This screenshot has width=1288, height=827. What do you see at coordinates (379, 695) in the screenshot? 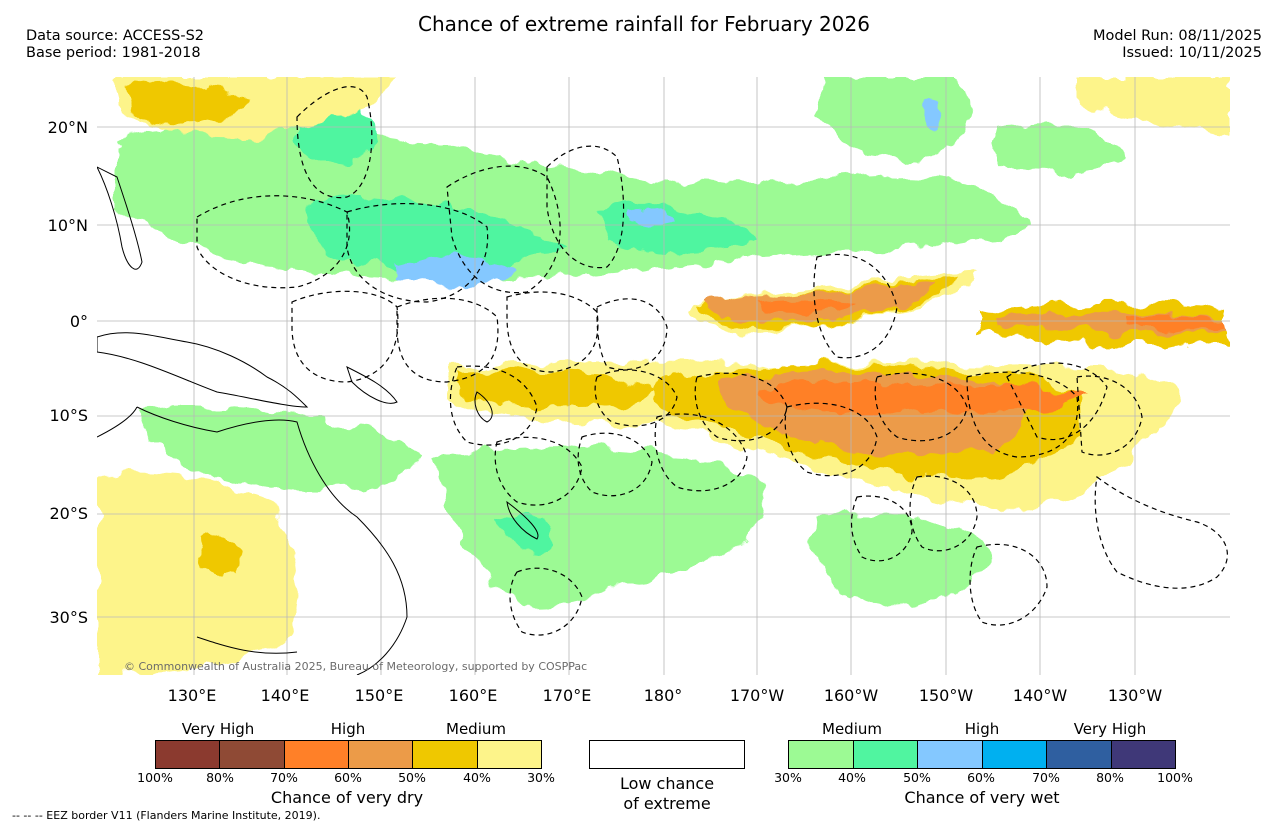
I see `lon-label: 150°E` at bounding box center [379, 695].